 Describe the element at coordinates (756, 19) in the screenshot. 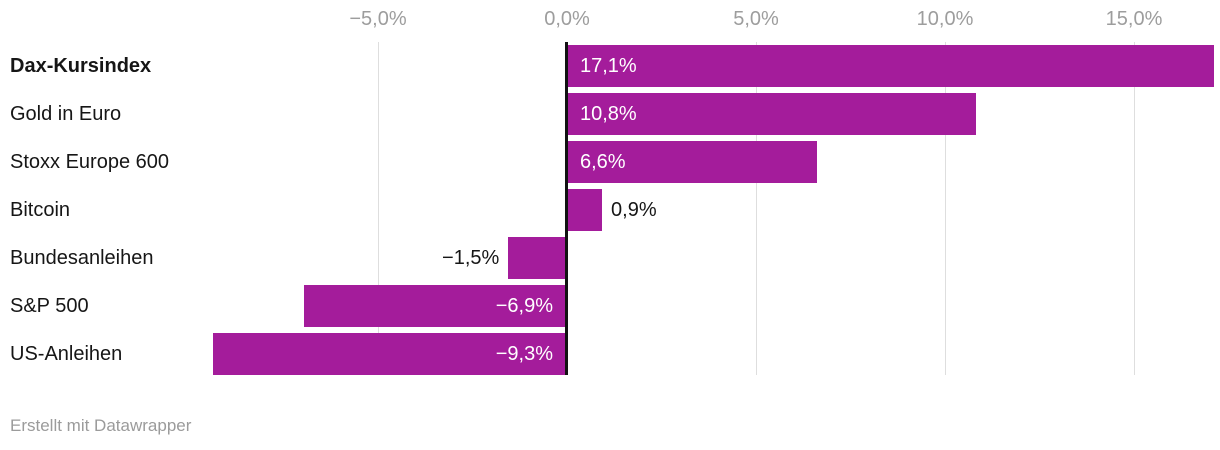

I see `x-axis-tick-label: 5,0%` at that location.